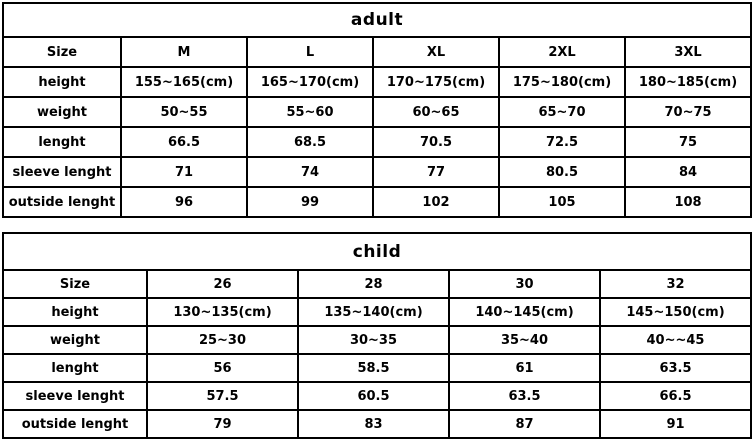  I want to click on table-row: sleeve lenght 57.5 60.5 63.5 66.5, so click(377, 396).